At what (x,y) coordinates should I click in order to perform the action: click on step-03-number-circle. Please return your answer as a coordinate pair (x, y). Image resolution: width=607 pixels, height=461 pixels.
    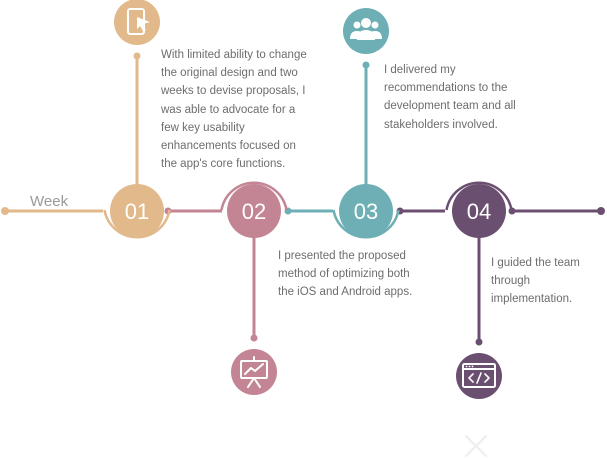
    Looking at the image, I should click on (366, 211).